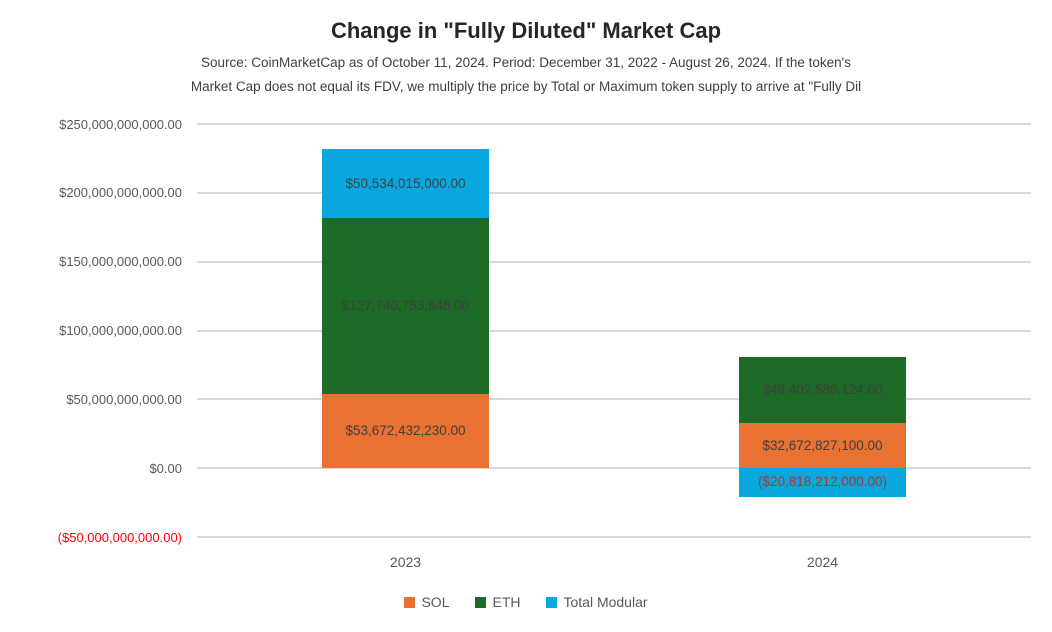 The image size is (1052, 632). I want to click on data-label-eth-2023: $127,740,753,846.00, so click(405, 306).